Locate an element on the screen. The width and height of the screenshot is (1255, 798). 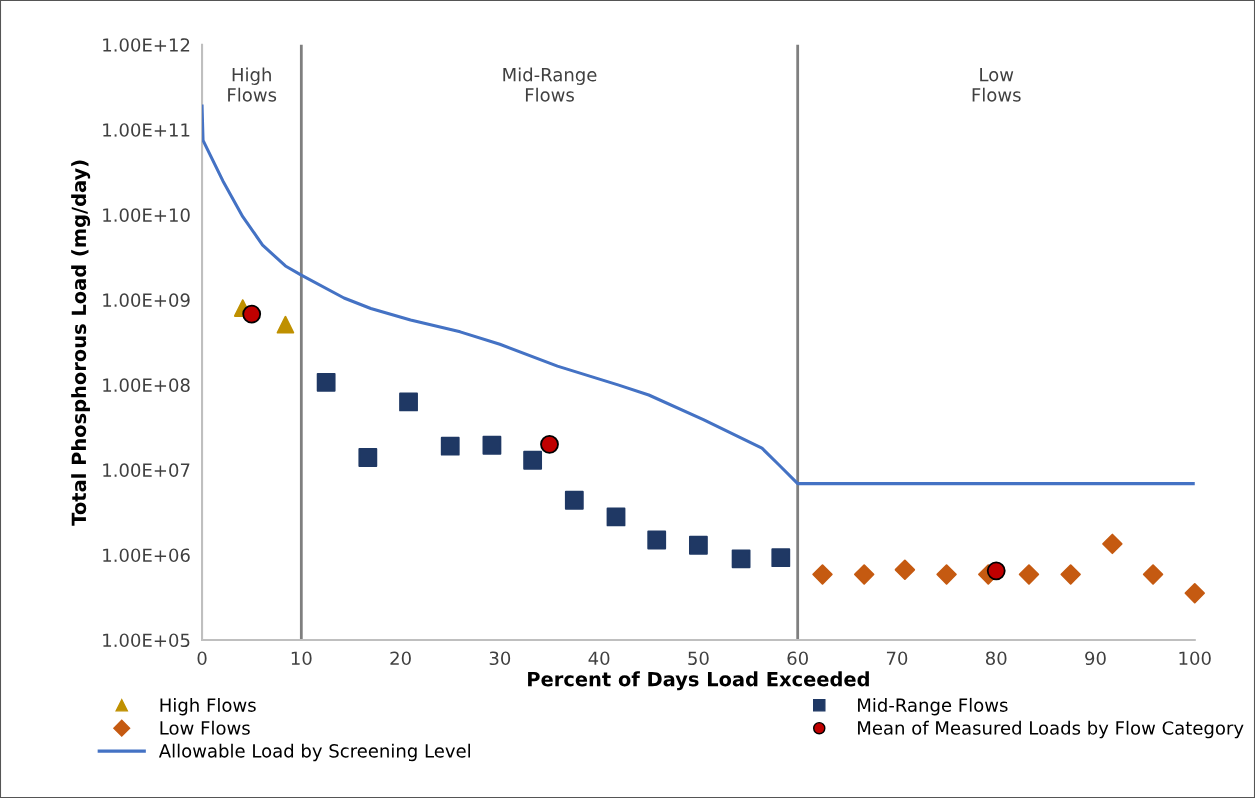
legend-label: Mid-Range Flows is located at coordinates (933, 706).